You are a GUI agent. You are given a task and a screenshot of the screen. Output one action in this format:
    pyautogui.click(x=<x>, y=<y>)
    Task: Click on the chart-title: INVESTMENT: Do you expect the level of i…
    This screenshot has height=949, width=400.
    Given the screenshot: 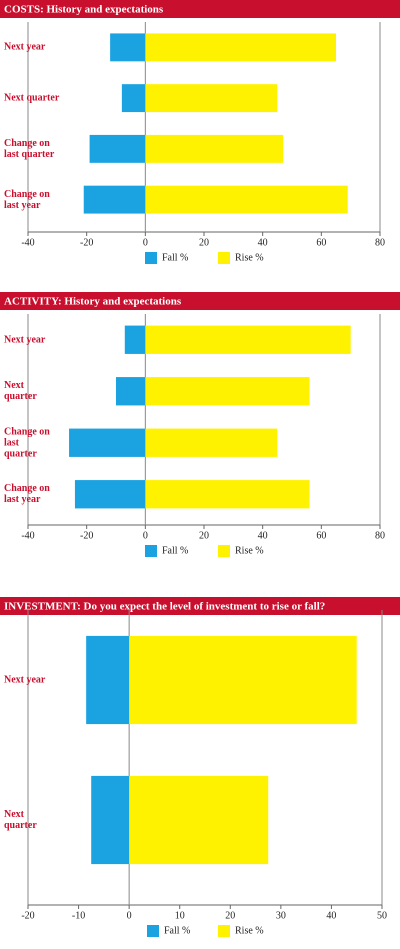 What is the action you would take?
    pyautogui.click(x=164, y=607)
    